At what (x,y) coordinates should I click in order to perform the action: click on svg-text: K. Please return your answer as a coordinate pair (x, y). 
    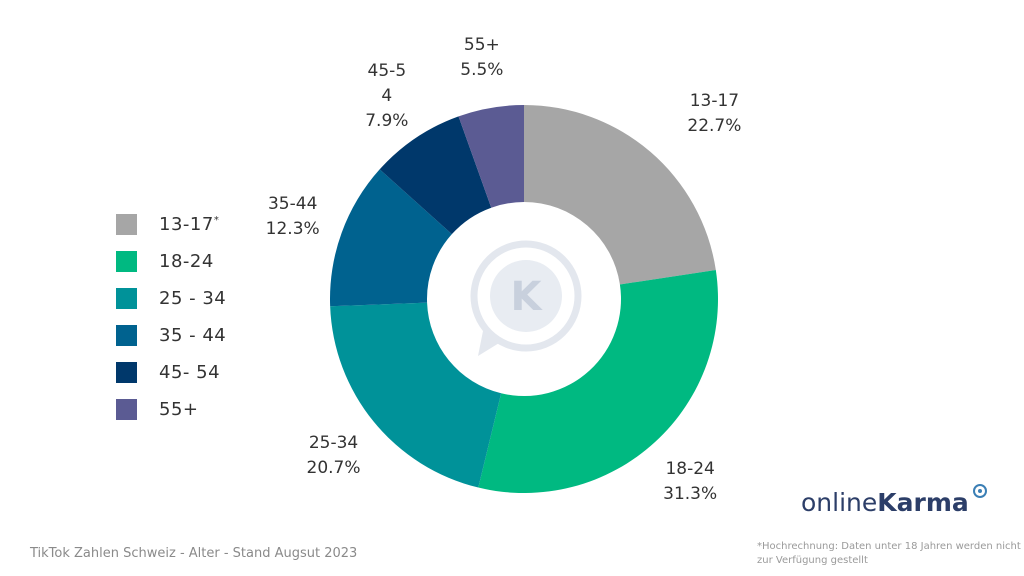
    Looking at the image, I should click on (527, 297).